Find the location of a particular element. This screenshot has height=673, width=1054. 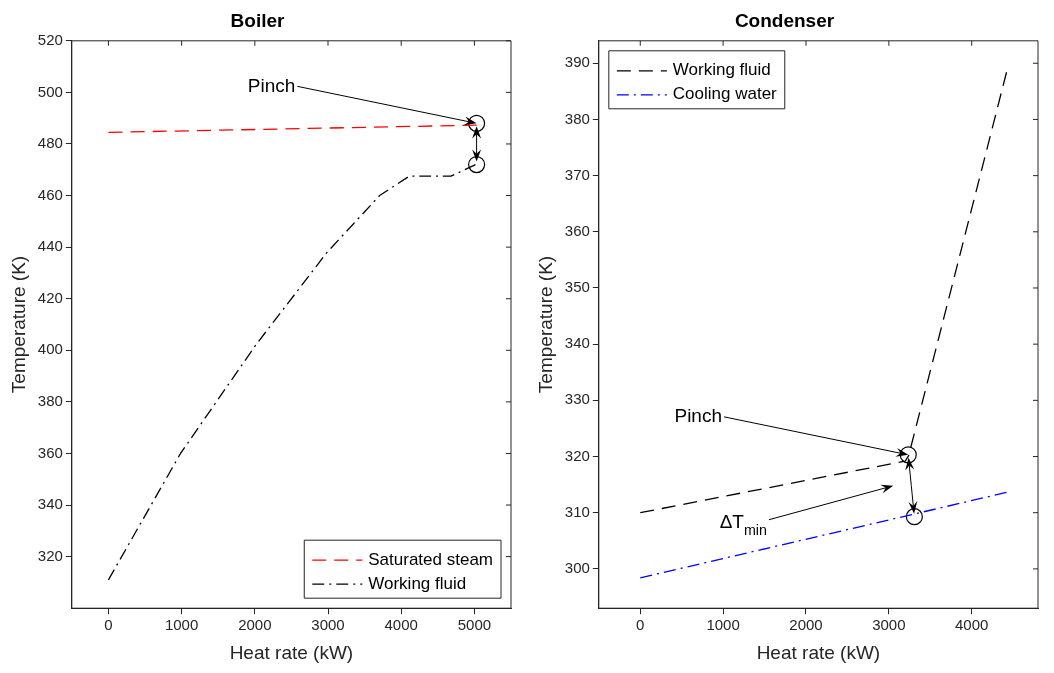

y-tick-label: 500 is located at coordinates (50, 91).